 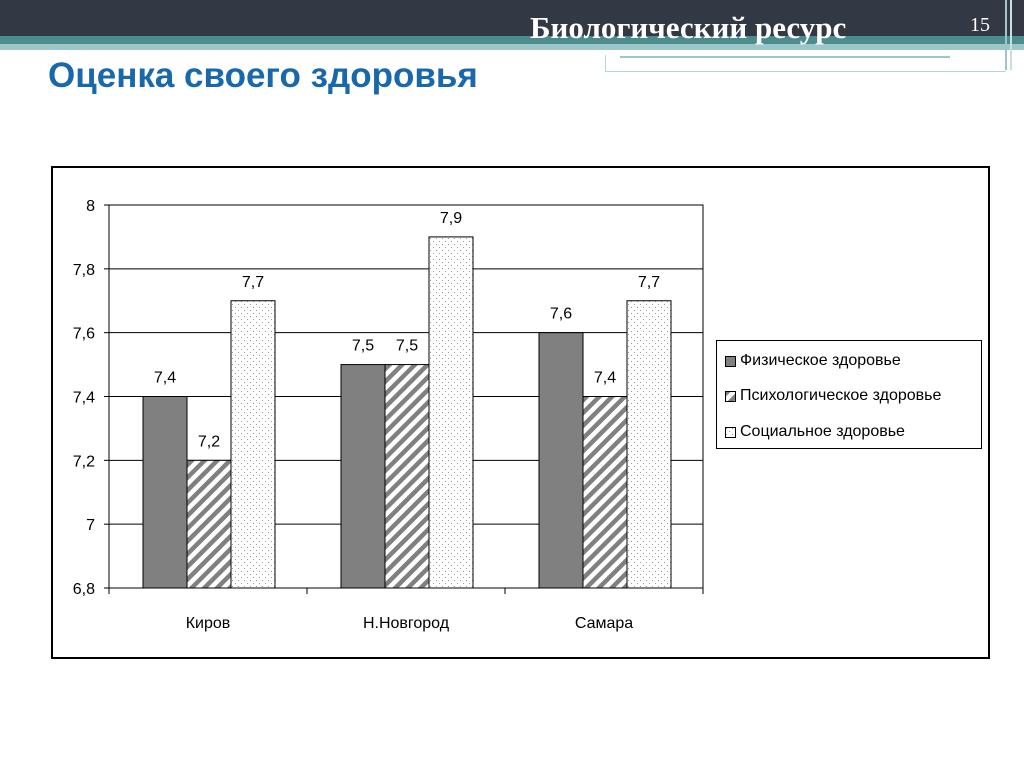 I want to click on slide-number: 15, so click(x=980, y=25).